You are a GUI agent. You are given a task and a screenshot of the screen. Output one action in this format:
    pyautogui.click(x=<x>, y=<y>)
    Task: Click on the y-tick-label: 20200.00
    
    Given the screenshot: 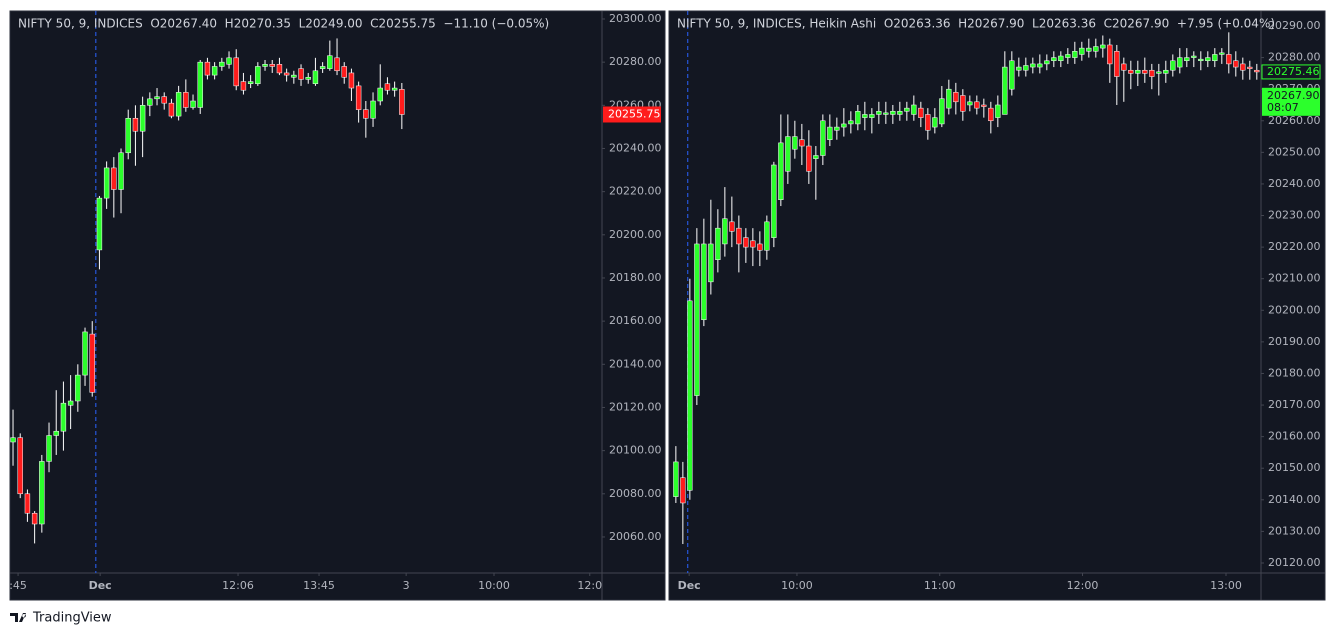 What is the action you would take?
    pyautogui.click(x=635, y=234)
    